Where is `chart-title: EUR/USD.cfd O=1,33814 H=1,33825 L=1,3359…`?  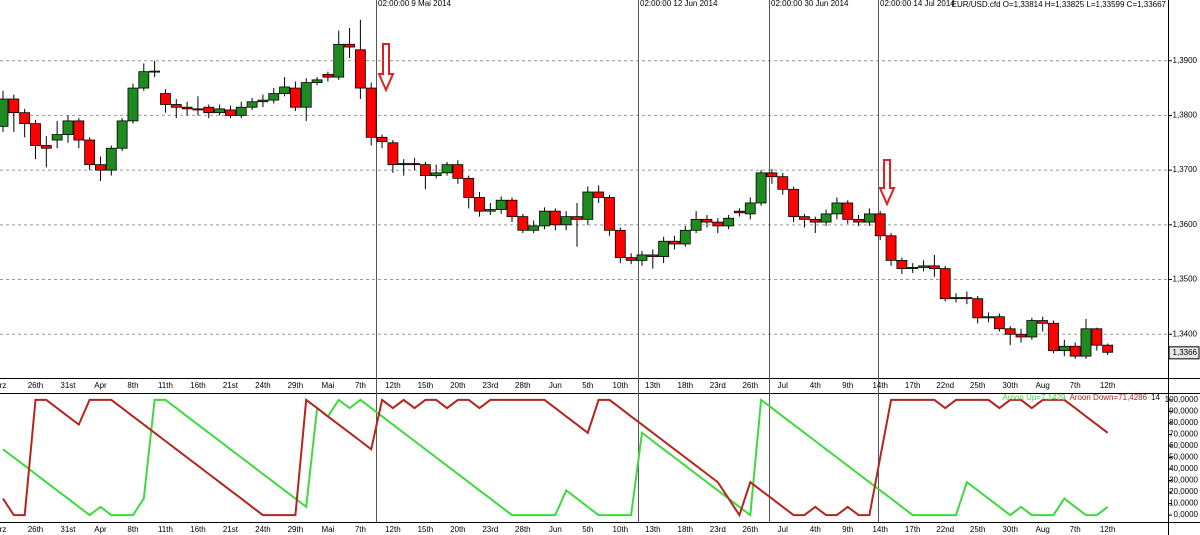
chart-title: EUR/USD.cfd O=1,33814 H=1,33825 L=1,3359… is located at coordinates (1059, 4).